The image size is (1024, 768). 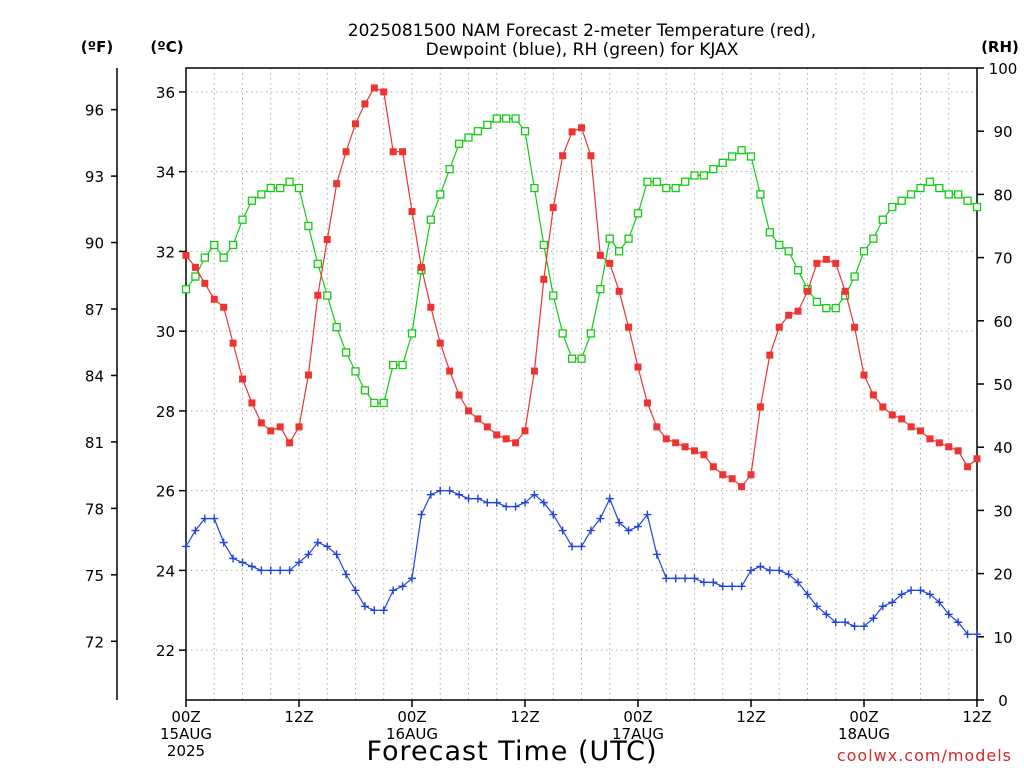 What do you see at coordinates (97, 47) in the screenshot?
I see `fahrenheit-axis-label: (ºF)` at bounding box center [97, 47].